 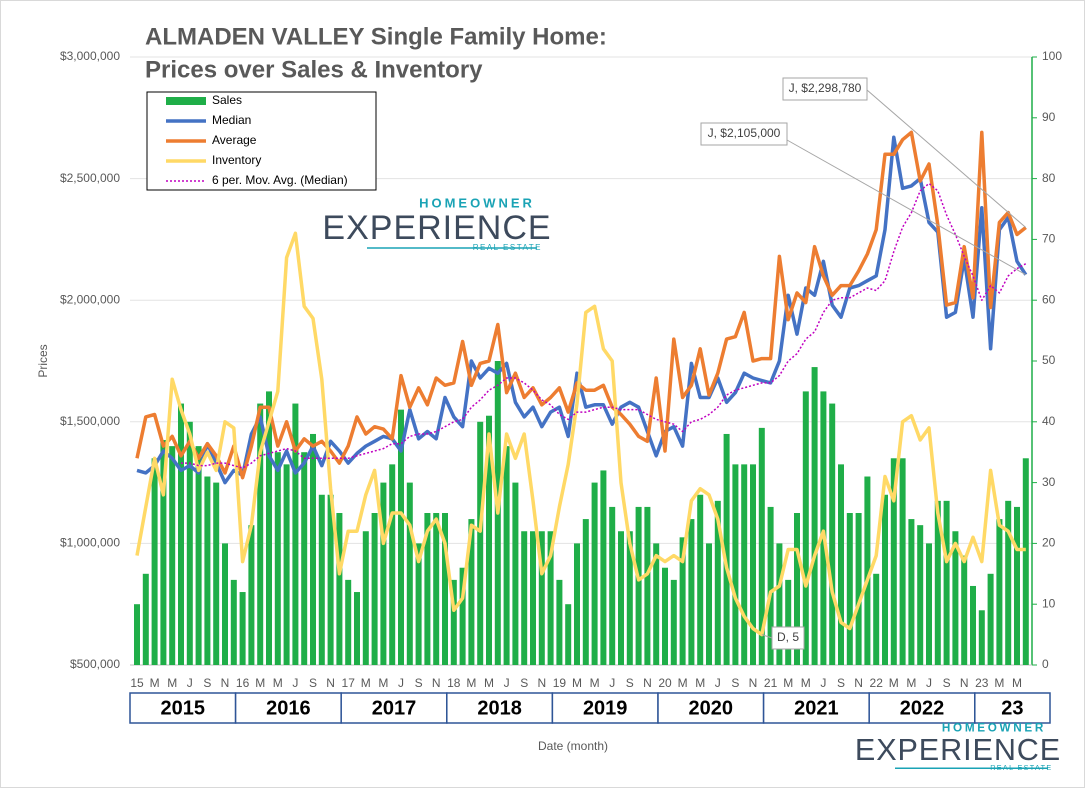 What do you see at coordinates (499, 708) in the screenshot?
I see `year-label: 2018` at bounding box center [499, 708].